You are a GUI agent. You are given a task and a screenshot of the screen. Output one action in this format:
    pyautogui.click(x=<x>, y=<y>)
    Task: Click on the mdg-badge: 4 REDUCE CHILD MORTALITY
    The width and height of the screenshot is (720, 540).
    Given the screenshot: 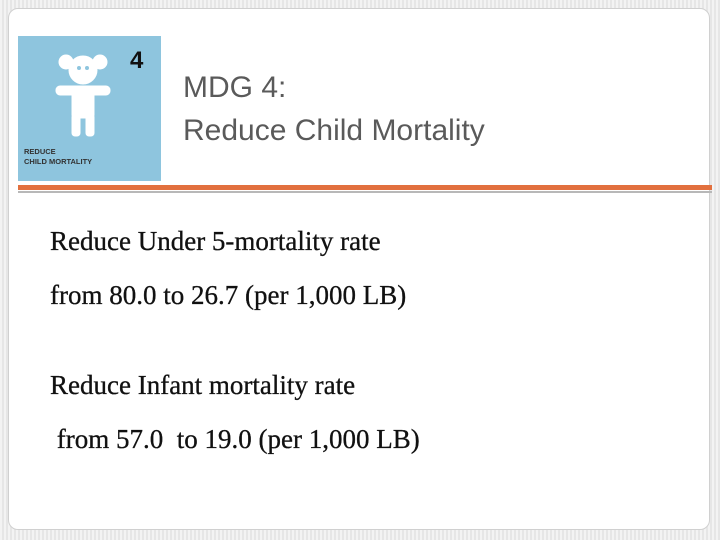 What is the action you would take?
    pyautogui.click(x=89, y=108)
    